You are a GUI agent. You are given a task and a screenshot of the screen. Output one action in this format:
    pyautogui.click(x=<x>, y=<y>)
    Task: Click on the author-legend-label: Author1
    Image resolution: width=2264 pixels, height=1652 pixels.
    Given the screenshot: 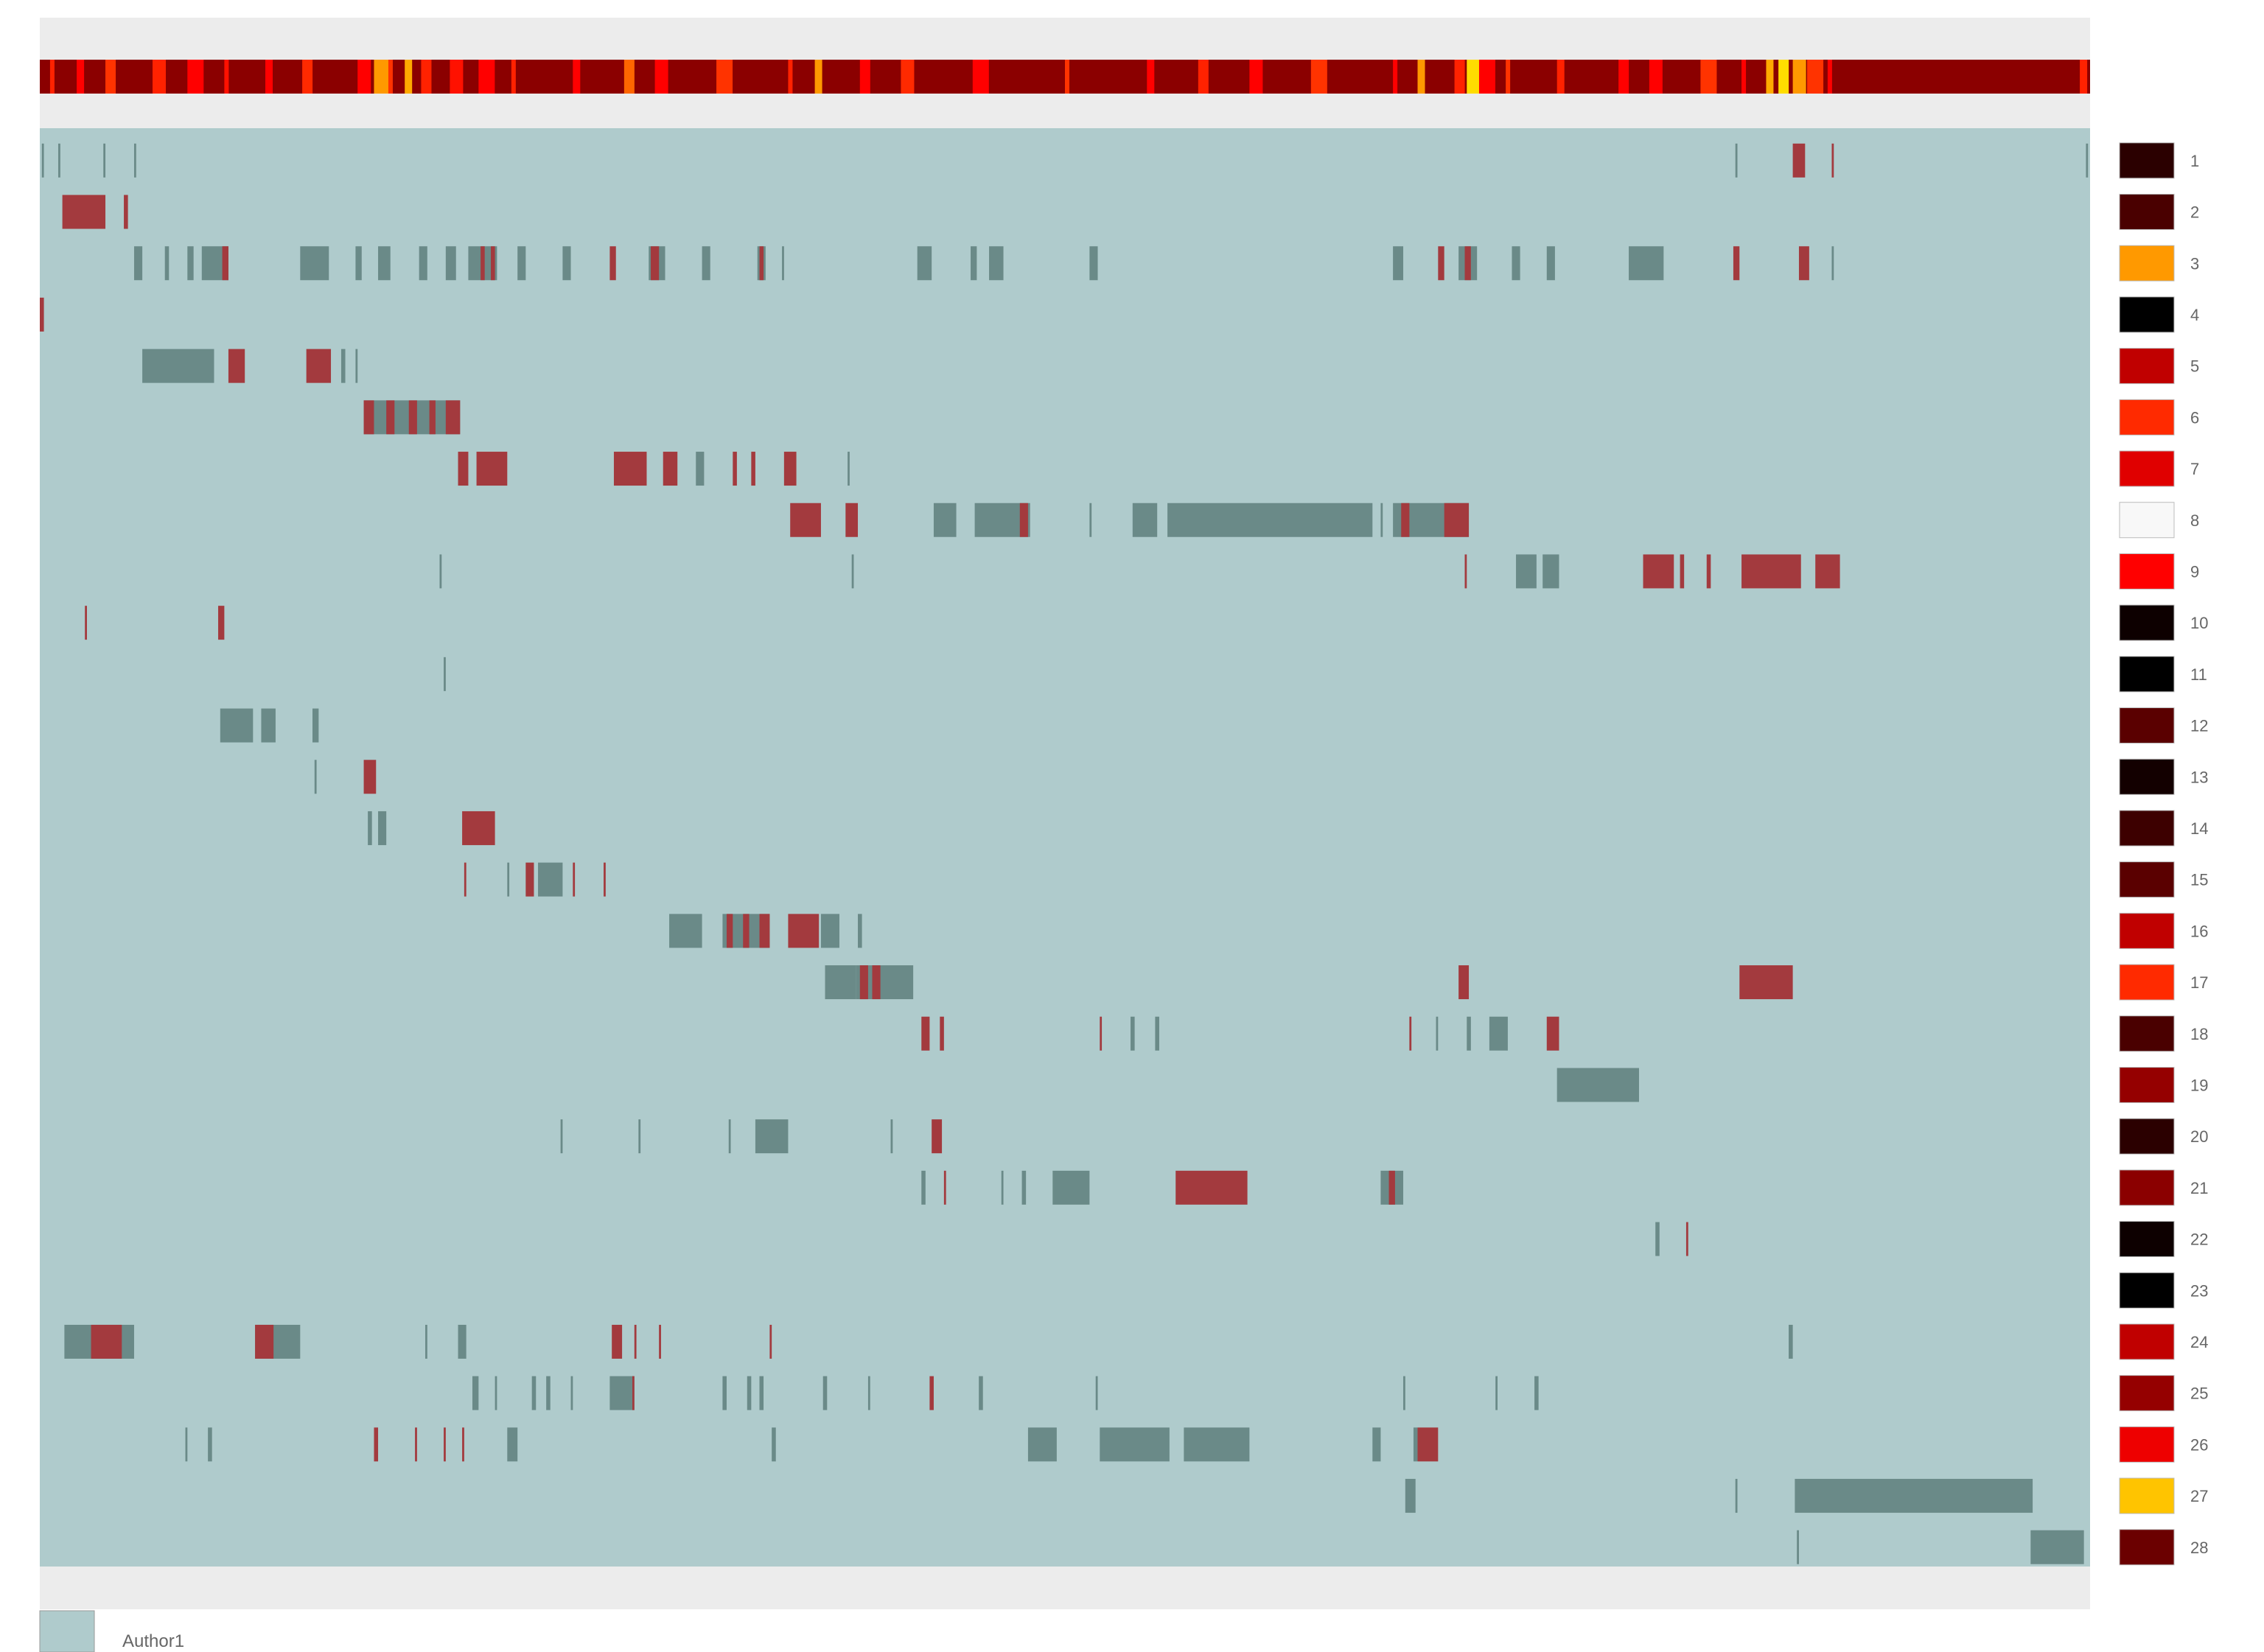 What is the action you would take?
    pyautogui.click(x=153, y=1641)
    